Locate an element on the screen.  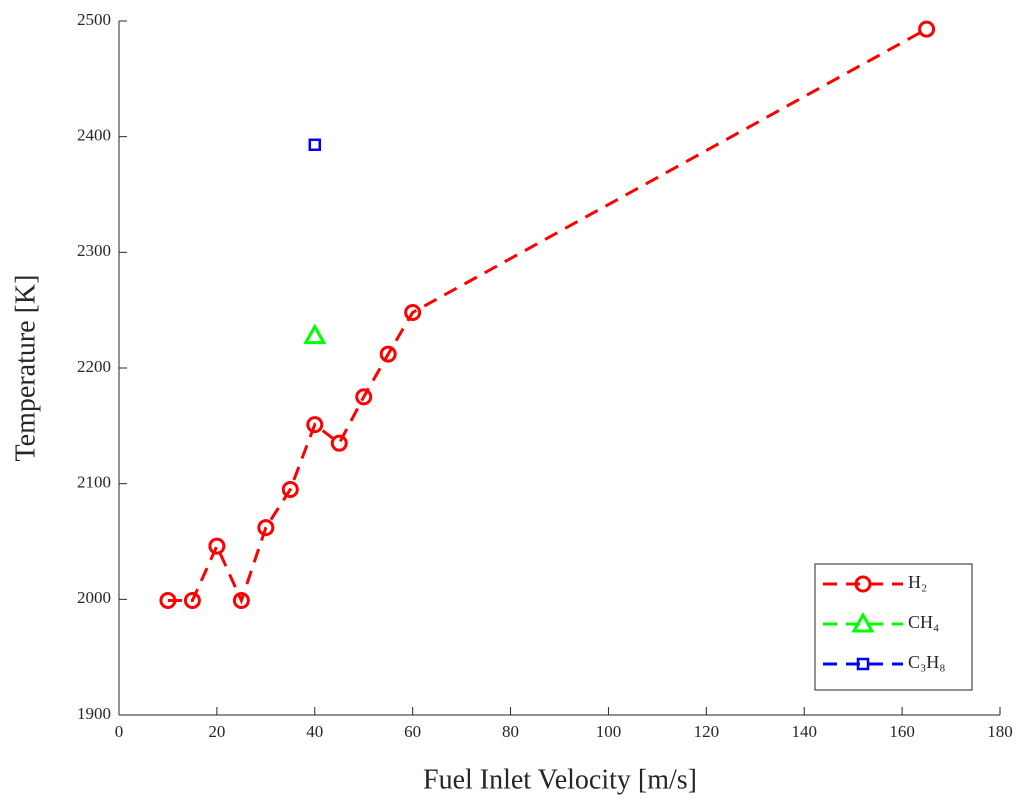
legend-label: H₂ is located at coordinates (917, 582).